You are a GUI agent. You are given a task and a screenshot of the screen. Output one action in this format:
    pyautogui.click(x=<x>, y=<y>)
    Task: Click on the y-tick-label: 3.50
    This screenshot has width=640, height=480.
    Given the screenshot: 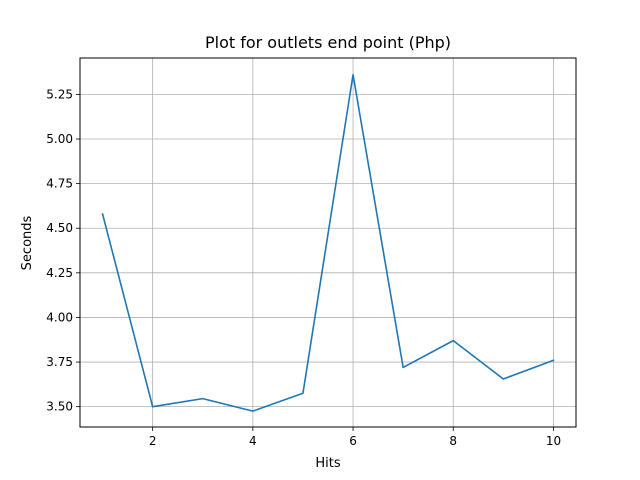 What is the action you would take?
    pyautogui.click(x=59, y=407)
    